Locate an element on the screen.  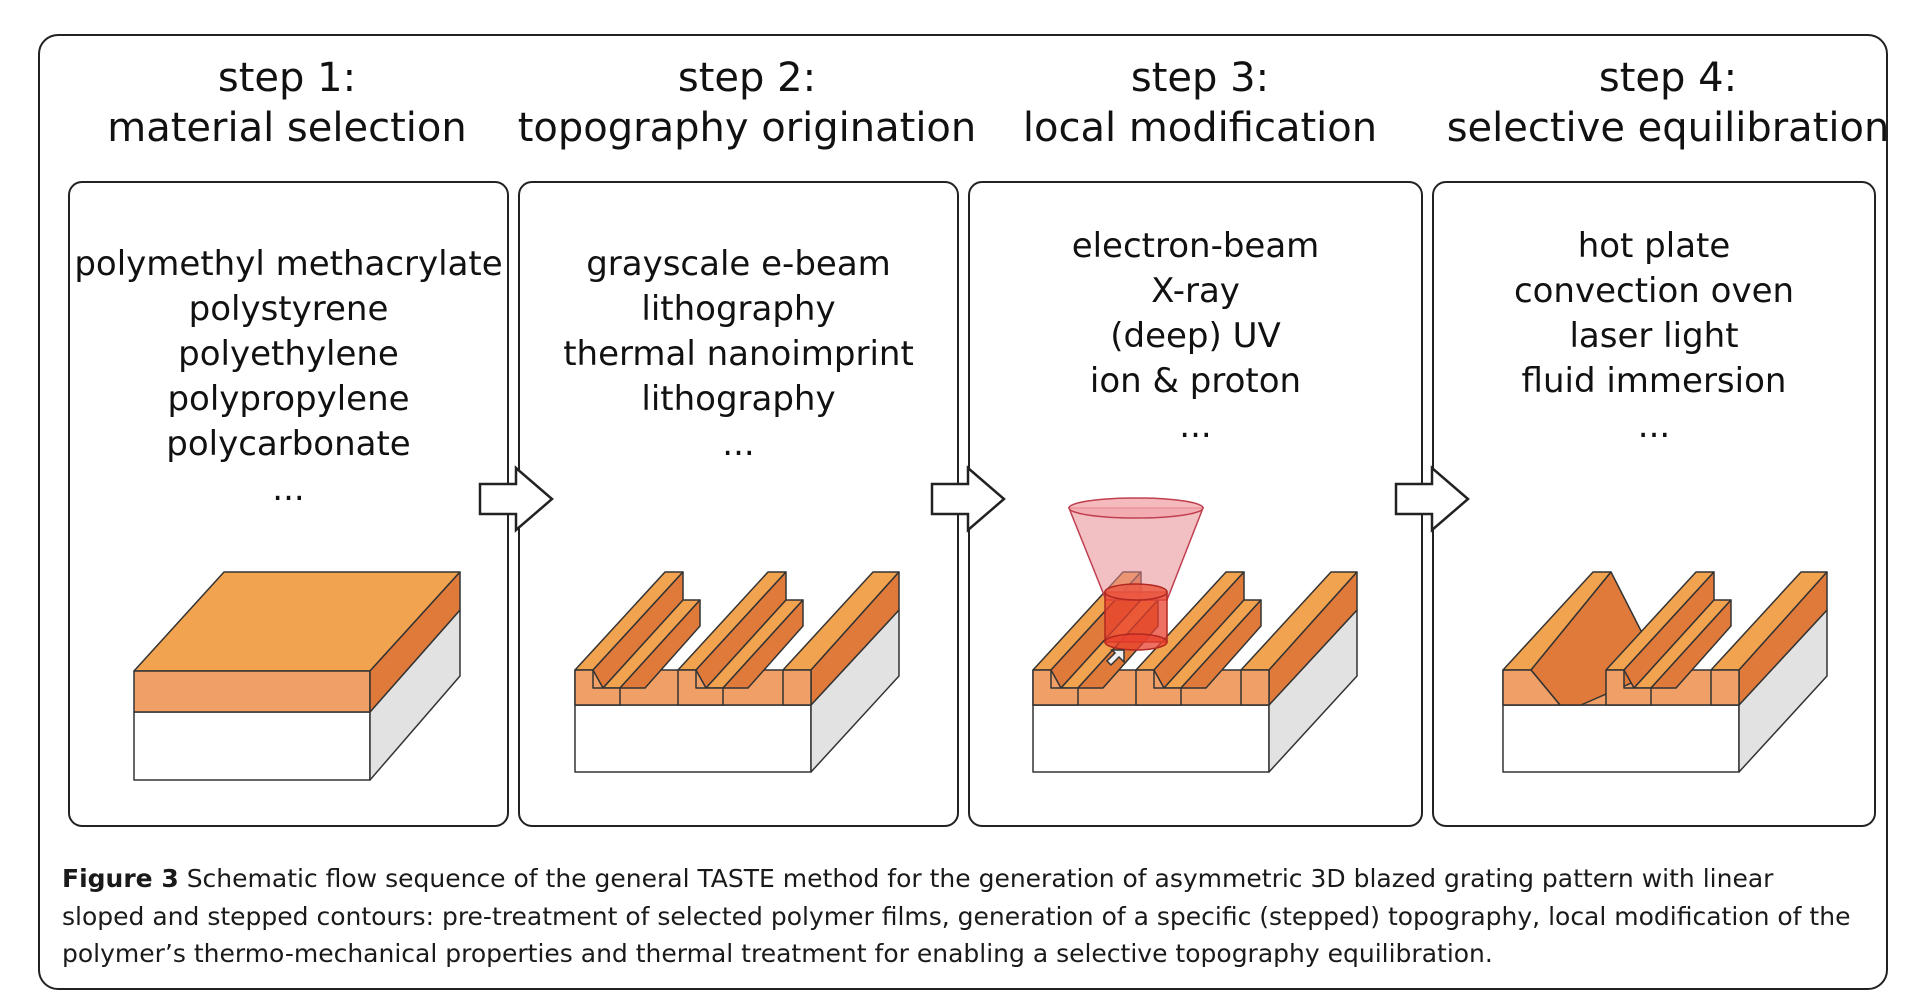
method-item: grayscale e-beam is located at coordinates (738, 264).